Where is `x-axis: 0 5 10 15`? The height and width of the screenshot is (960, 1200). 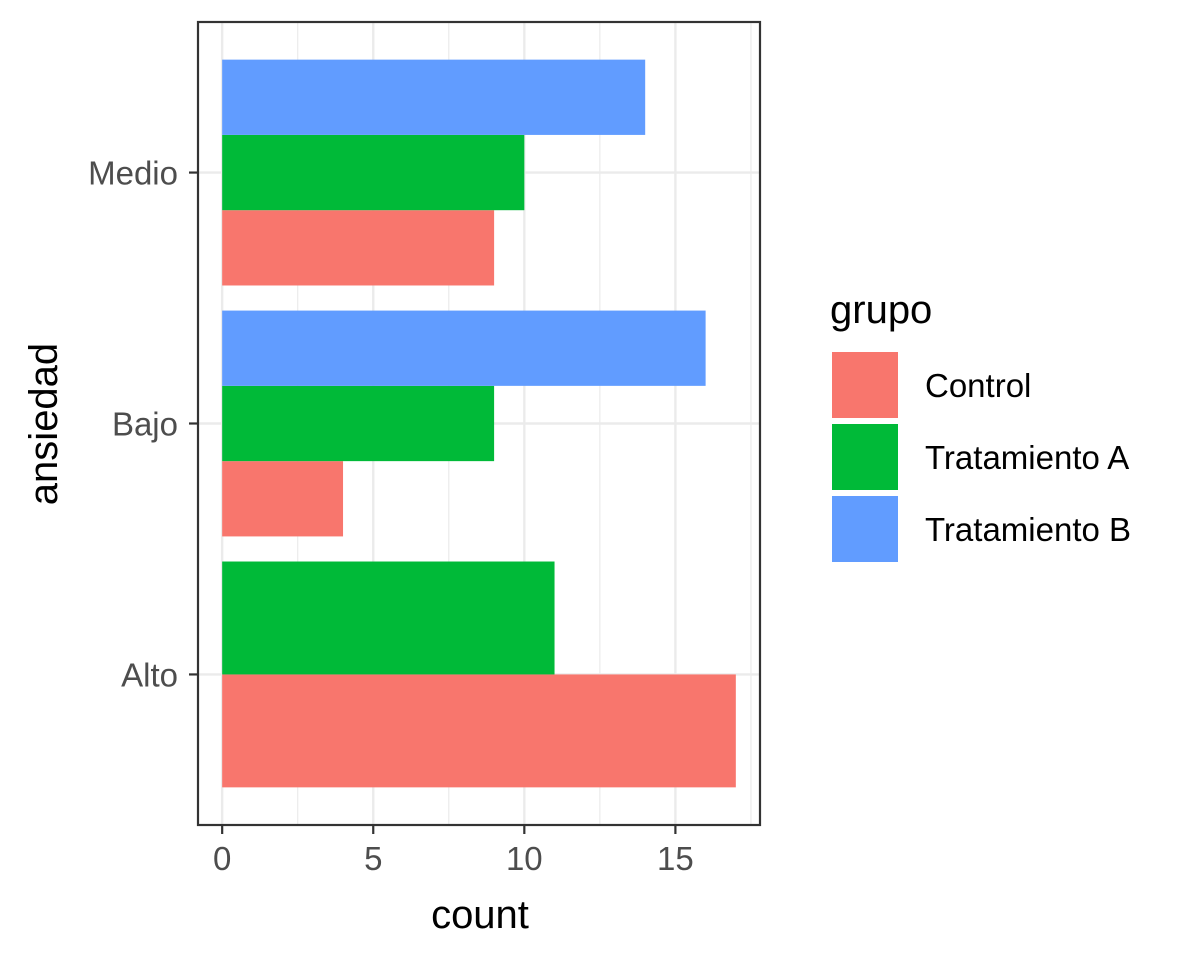 x-axis: 0 5 10 15 is located at coordinates (453, 851).